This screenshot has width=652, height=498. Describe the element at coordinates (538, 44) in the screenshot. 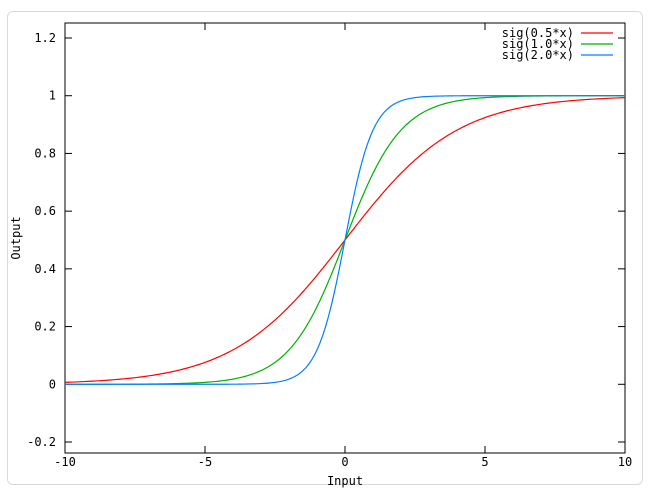

I see `legend-label: sig(1.0*x)` at that location.